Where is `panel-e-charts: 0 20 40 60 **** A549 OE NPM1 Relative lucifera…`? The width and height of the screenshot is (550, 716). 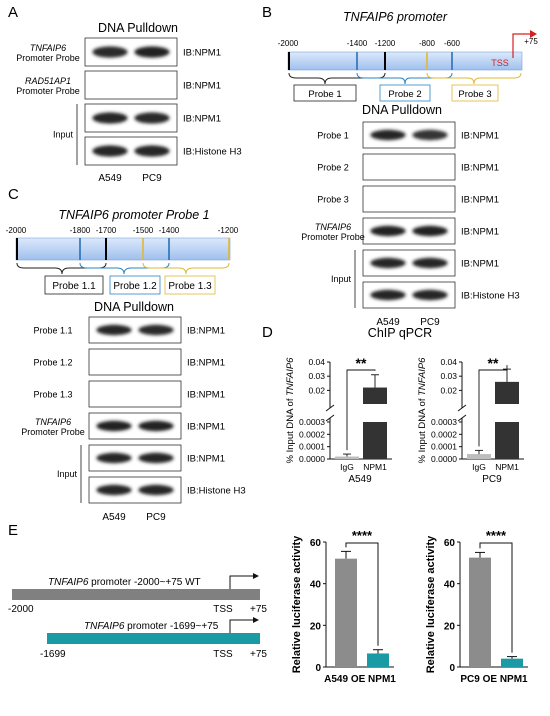
panel-e-charts: 0 20 40 60 **** A549 OE NPM1 Relative lucifera… is located at coordinates (409, 606).